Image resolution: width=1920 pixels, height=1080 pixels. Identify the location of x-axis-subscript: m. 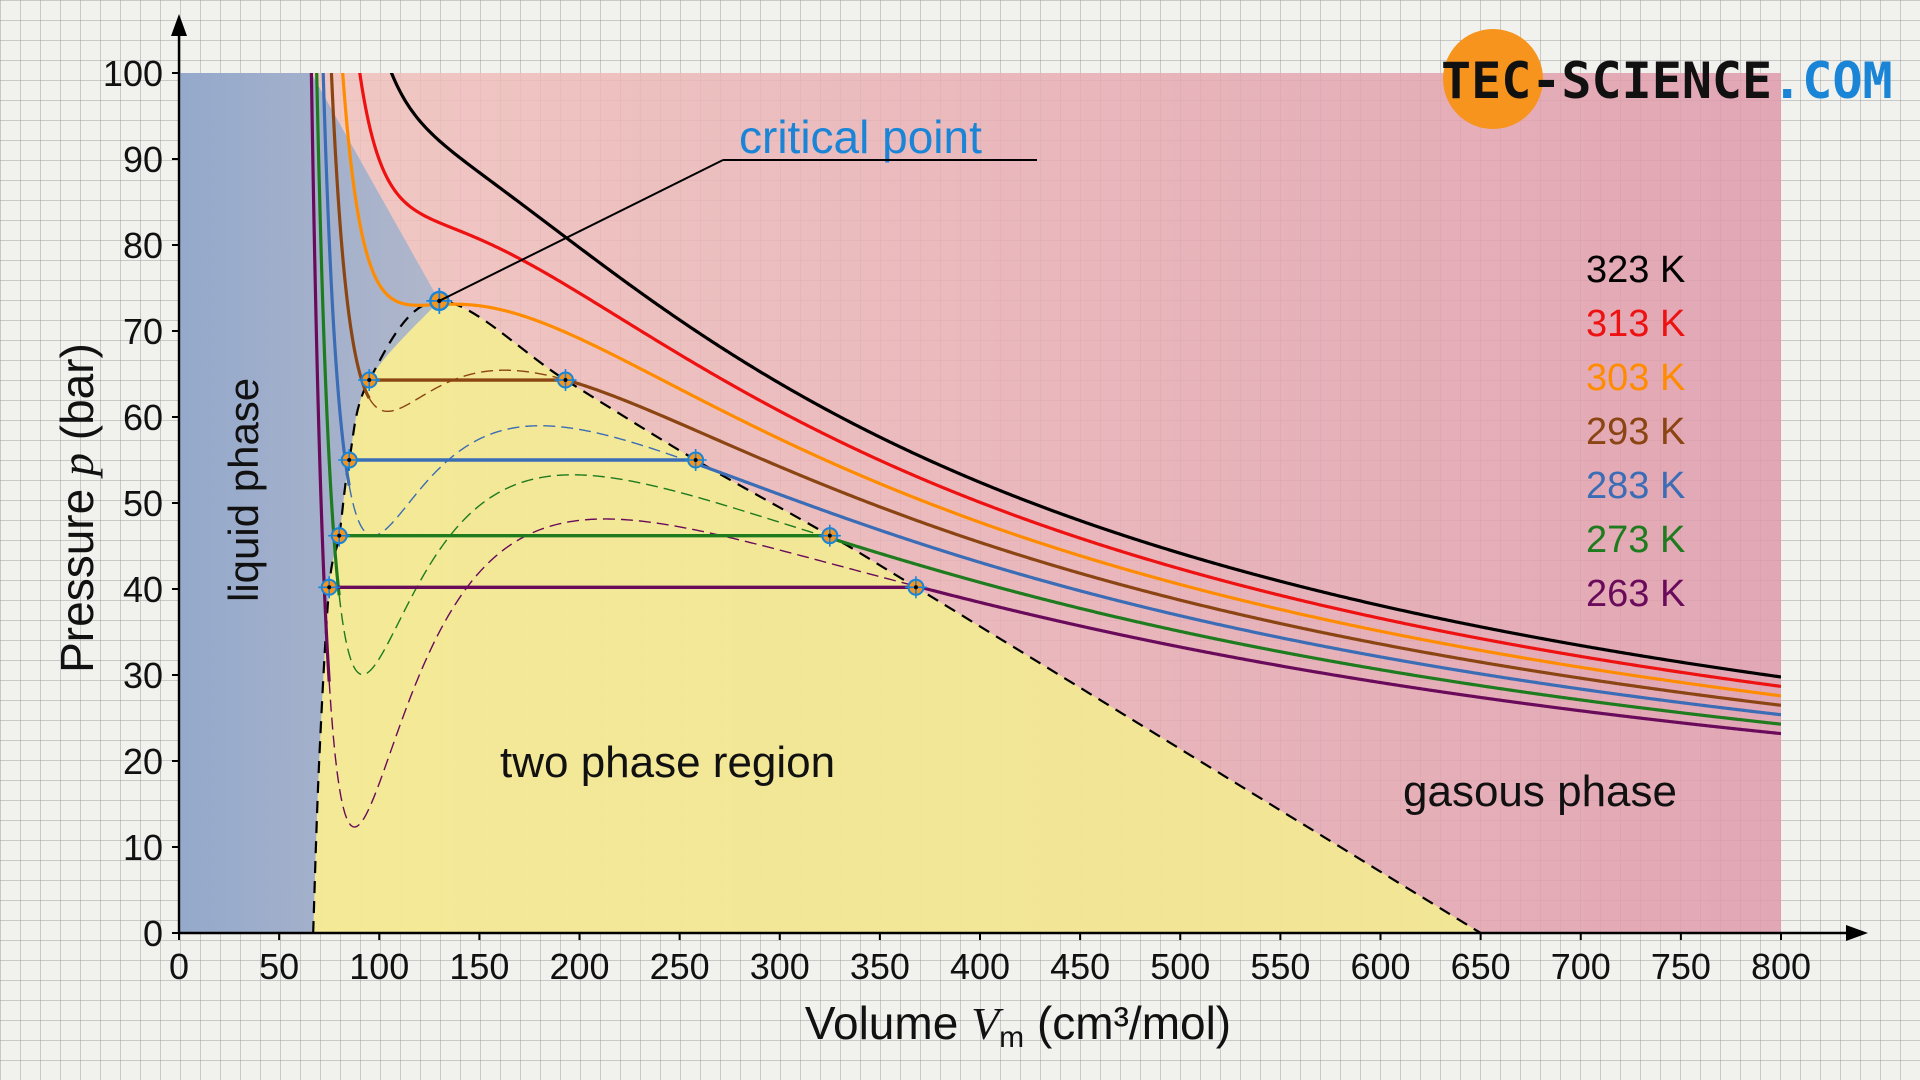
(1011, 1037).